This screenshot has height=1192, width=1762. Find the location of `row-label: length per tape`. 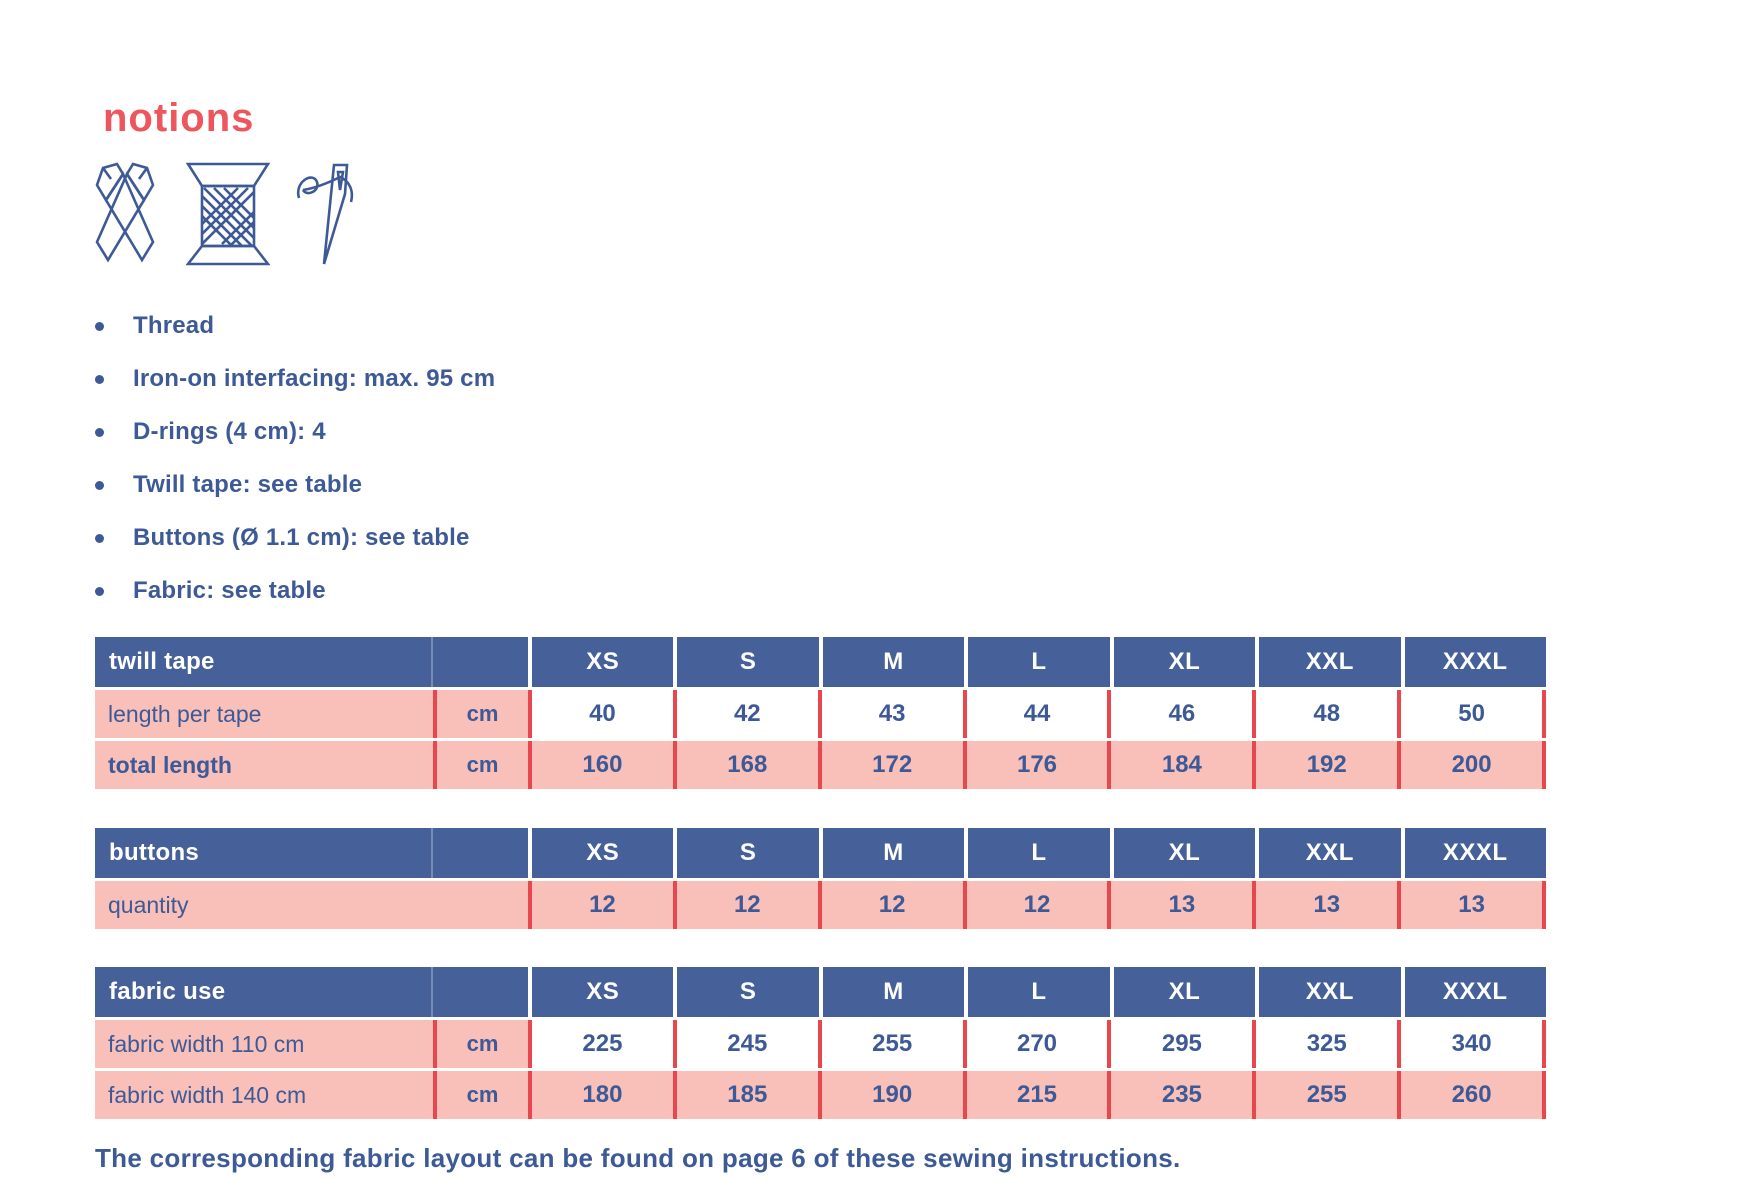

row-label: length per tape is located at coordinates (264, 714).